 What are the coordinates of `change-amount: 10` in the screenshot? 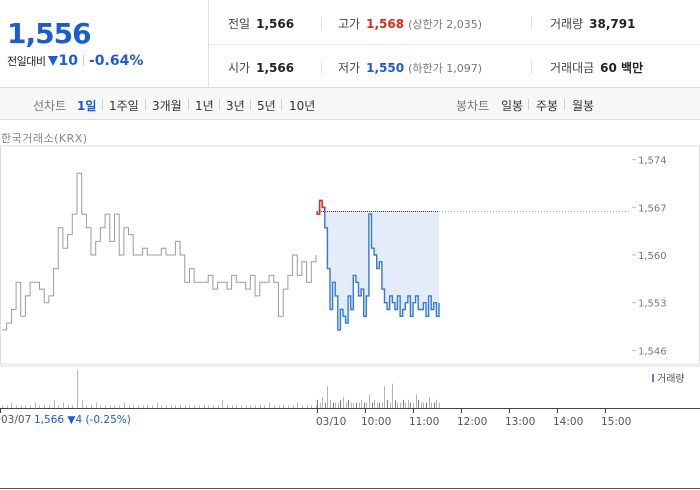 It's located at (68, 61).